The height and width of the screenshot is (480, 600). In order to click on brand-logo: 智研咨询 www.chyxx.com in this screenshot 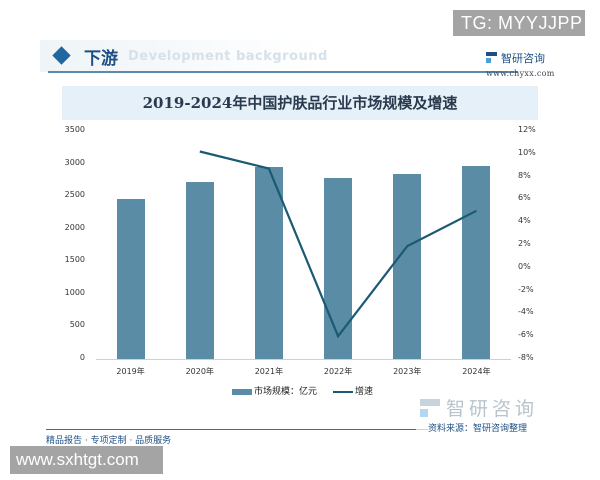, I will do `click(536, 62)`.